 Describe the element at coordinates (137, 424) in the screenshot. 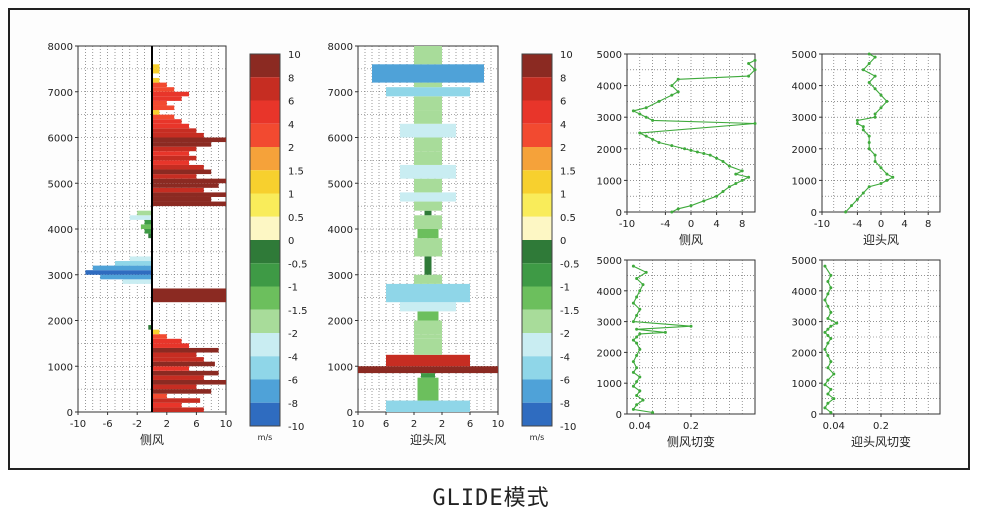

I see `x-tick-label: -2` at that location.